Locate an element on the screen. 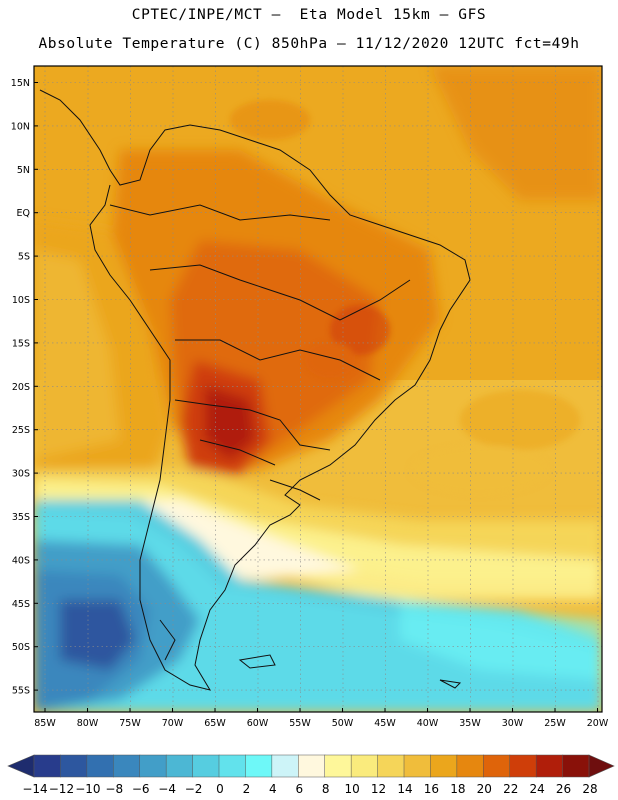 Image resolution: width=618 pixels, height=800 pixels. lat-tick-label: 50S is located at coordinates (21, 647).